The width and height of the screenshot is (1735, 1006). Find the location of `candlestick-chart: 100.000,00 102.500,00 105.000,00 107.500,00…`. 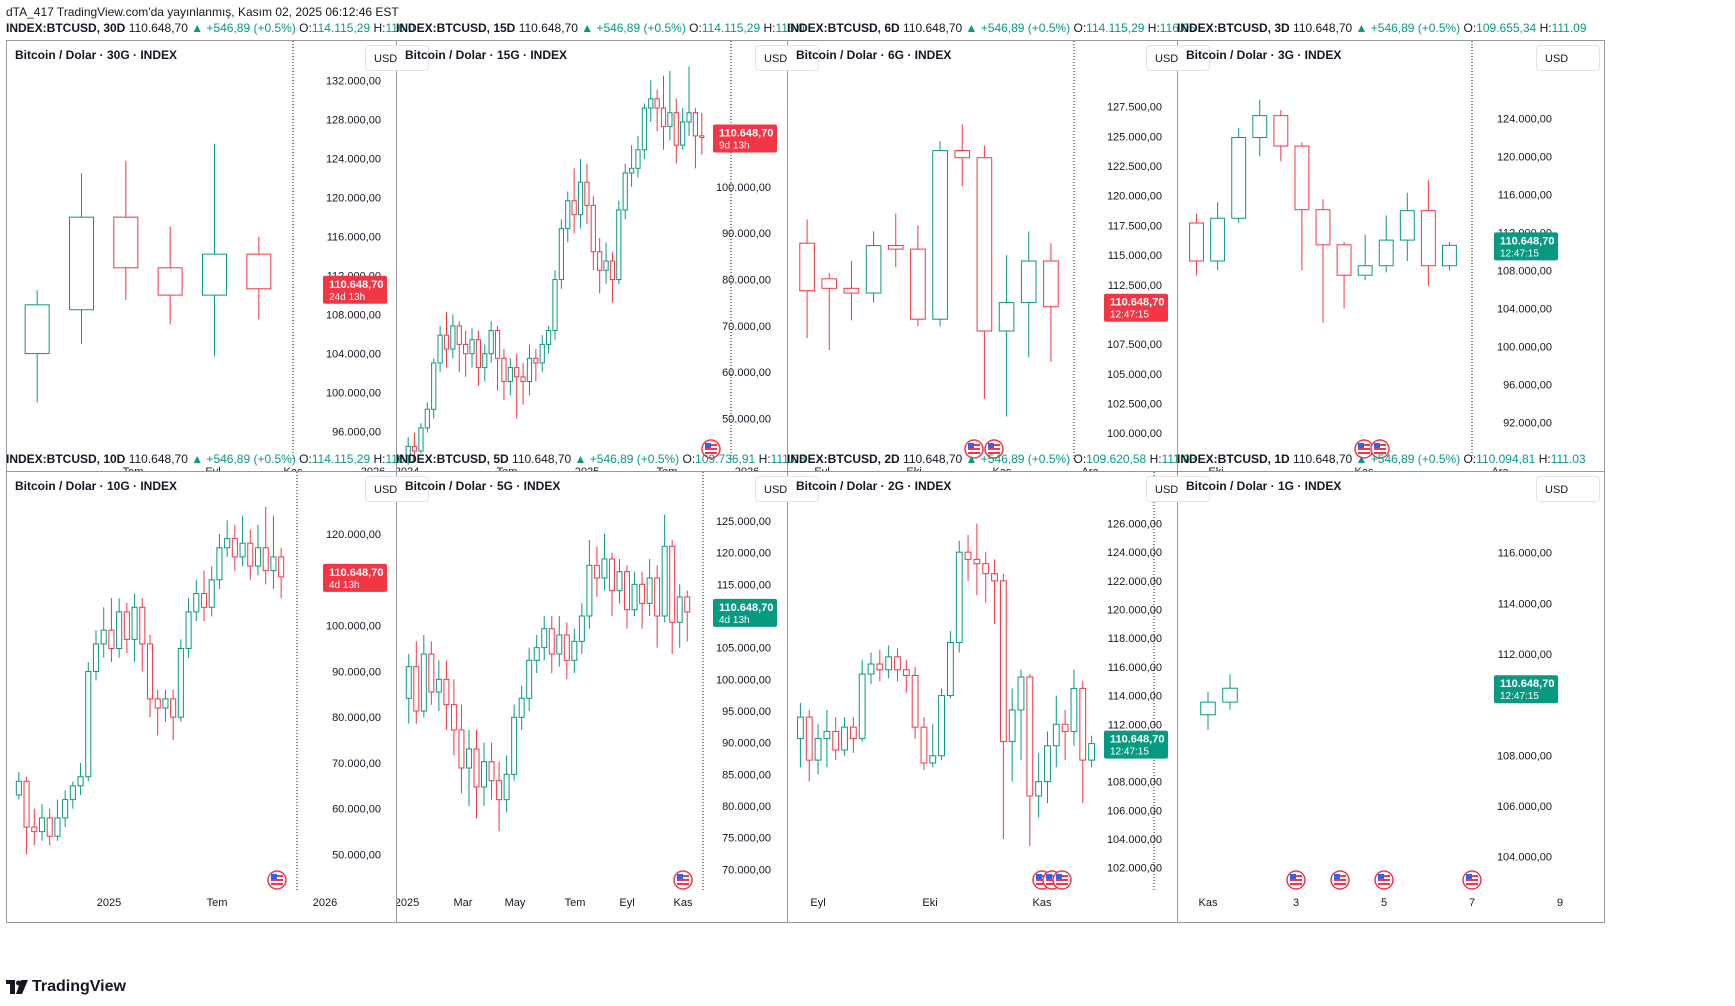

candlestick-chart: 100.000,00 102.500,00 105.000,00 107.500,00… is located at coordinates (1001, 266).